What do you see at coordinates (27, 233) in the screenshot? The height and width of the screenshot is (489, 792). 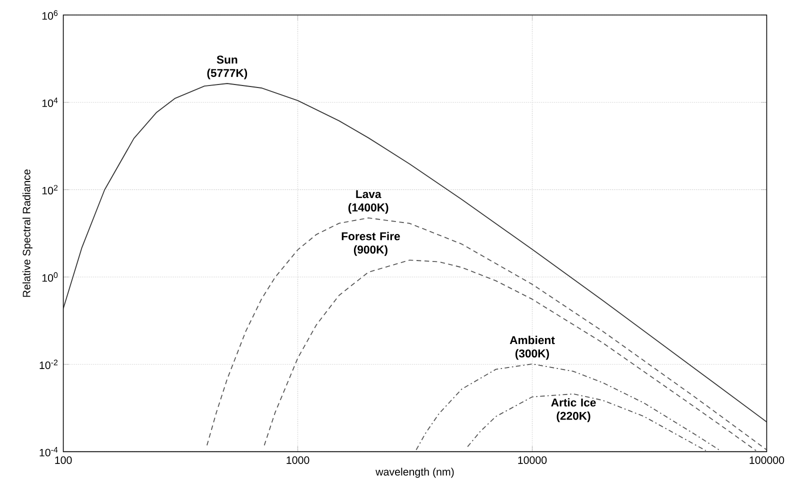 I see `y-axis-title: Relative Spectral Radiance` at bounding box center [27, 233].